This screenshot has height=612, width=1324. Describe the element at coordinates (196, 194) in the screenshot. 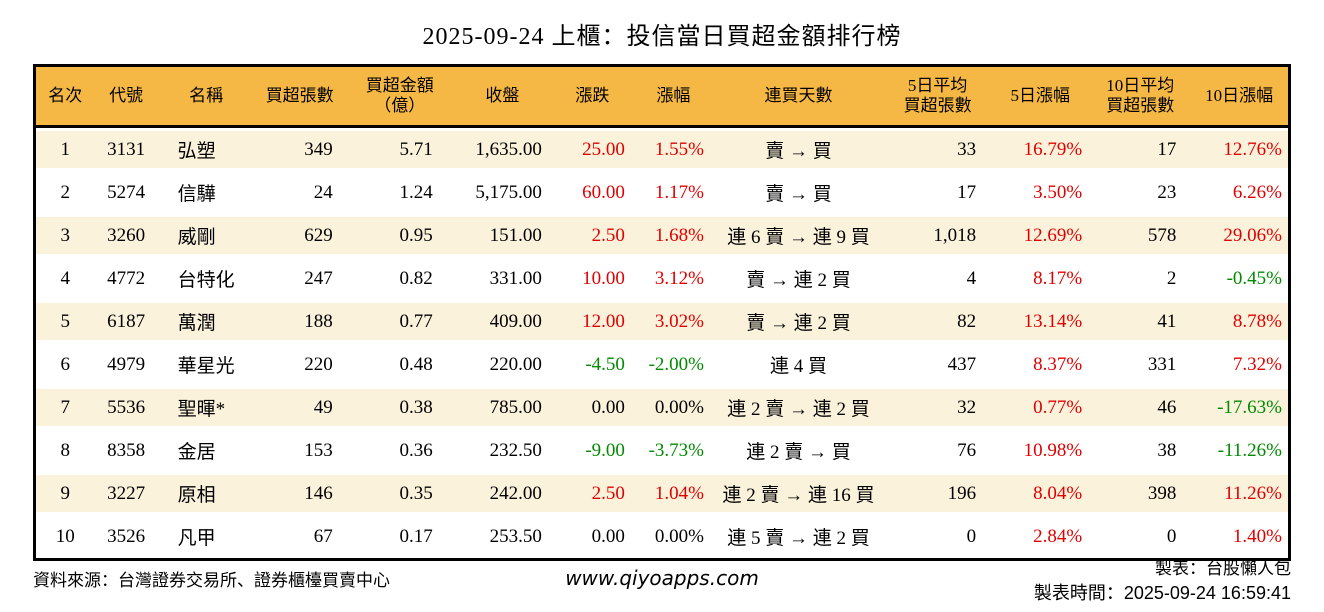

I see `cell-name: 信驊` at that location.